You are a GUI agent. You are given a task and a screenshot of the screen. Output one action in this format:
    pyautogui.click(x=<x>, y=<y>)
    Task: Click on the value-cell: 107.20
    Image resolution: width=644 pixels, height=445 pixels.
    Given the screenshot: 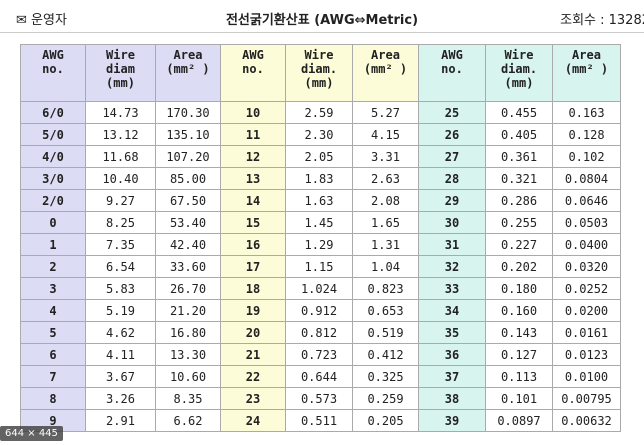 What is the action you would take?
    pyautogui.click(x=188, y=156)
    